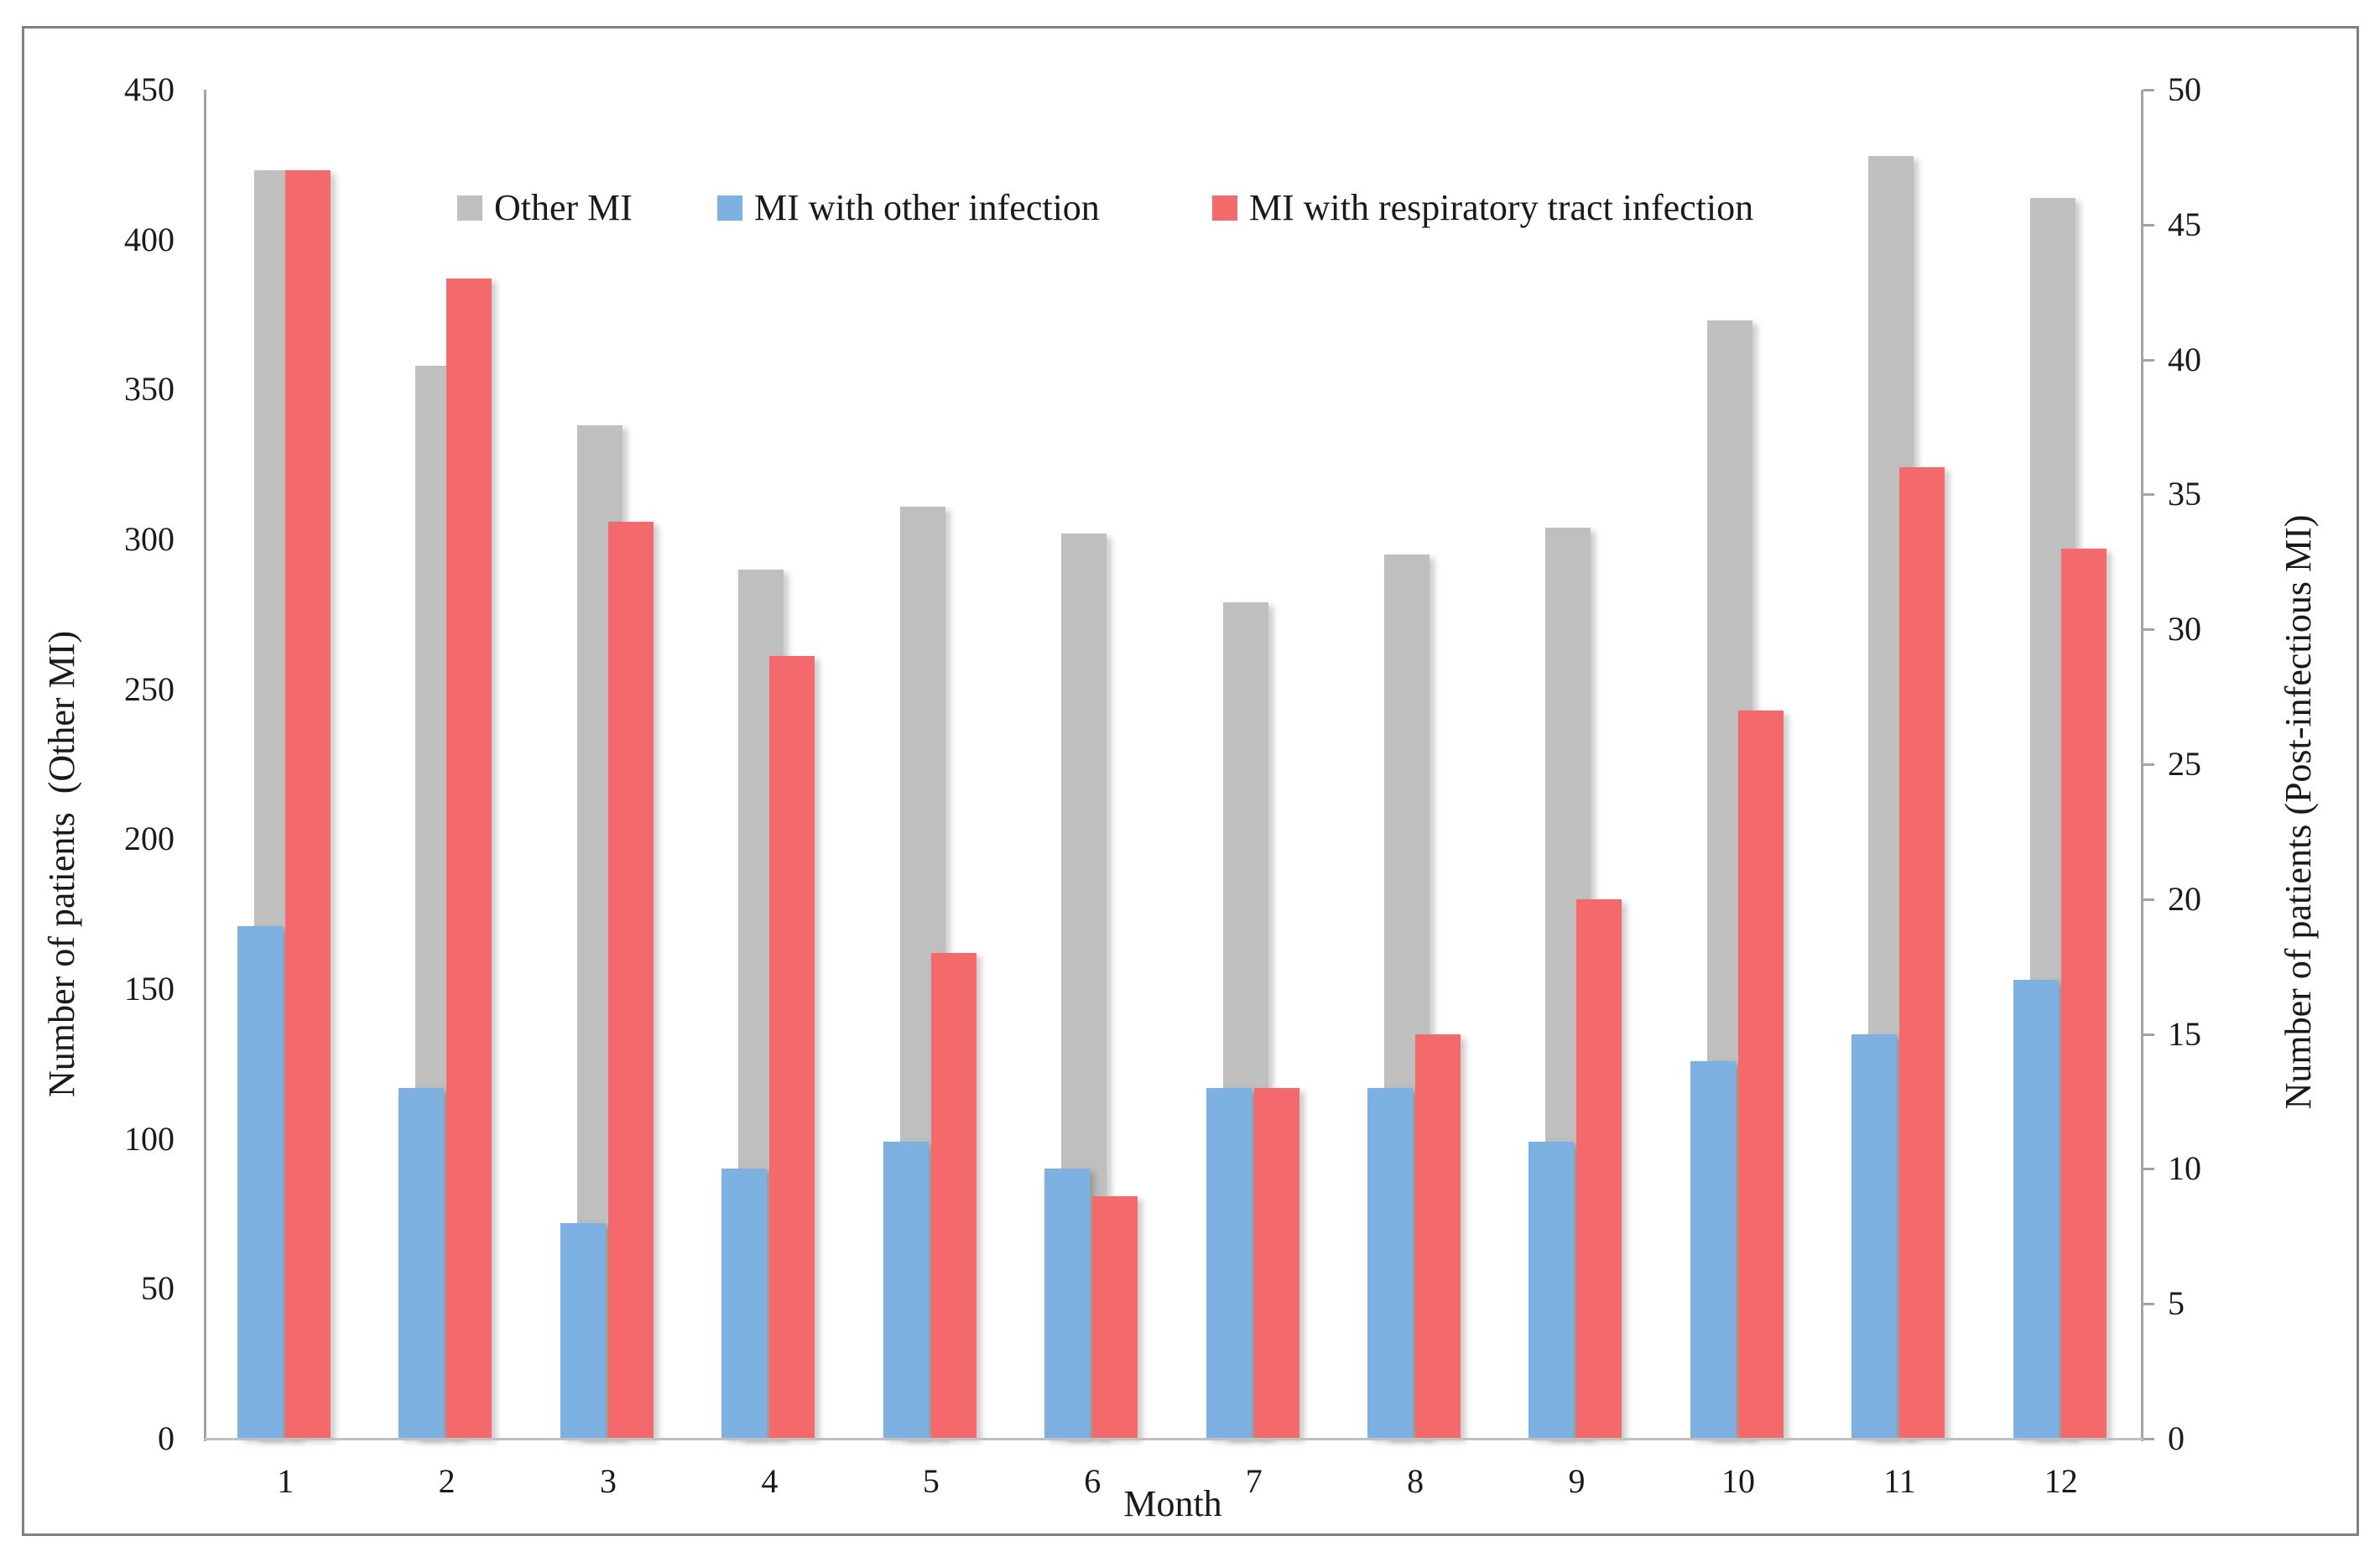  Describe the element at coordinates (149, 89) in the screenshot. I see `y-tick-label-left-450: 450` at that location.